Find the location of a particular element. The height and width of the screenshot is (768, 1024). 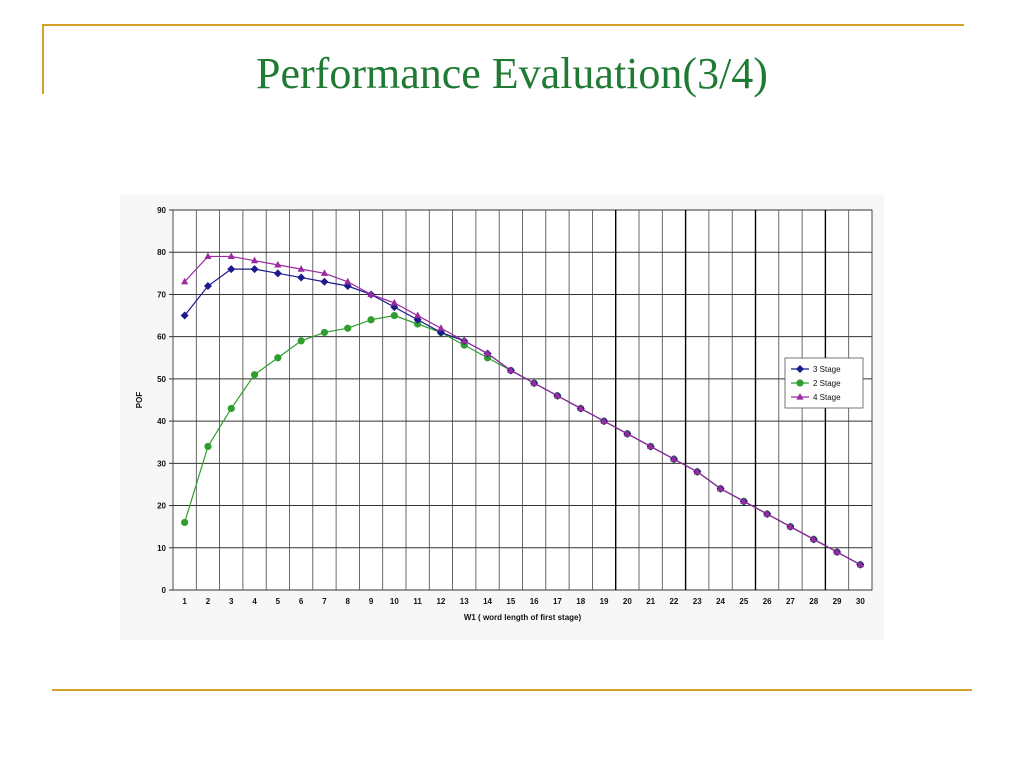

y-tick-label: 70 is located at coordinates (161, 294).